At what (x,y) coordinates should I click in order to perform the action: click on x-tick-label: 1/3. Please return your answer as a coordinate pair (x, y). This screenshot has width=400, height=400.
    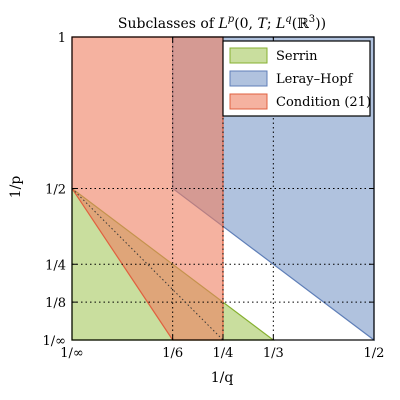
    Looking at the image, I should click on (273, 353).